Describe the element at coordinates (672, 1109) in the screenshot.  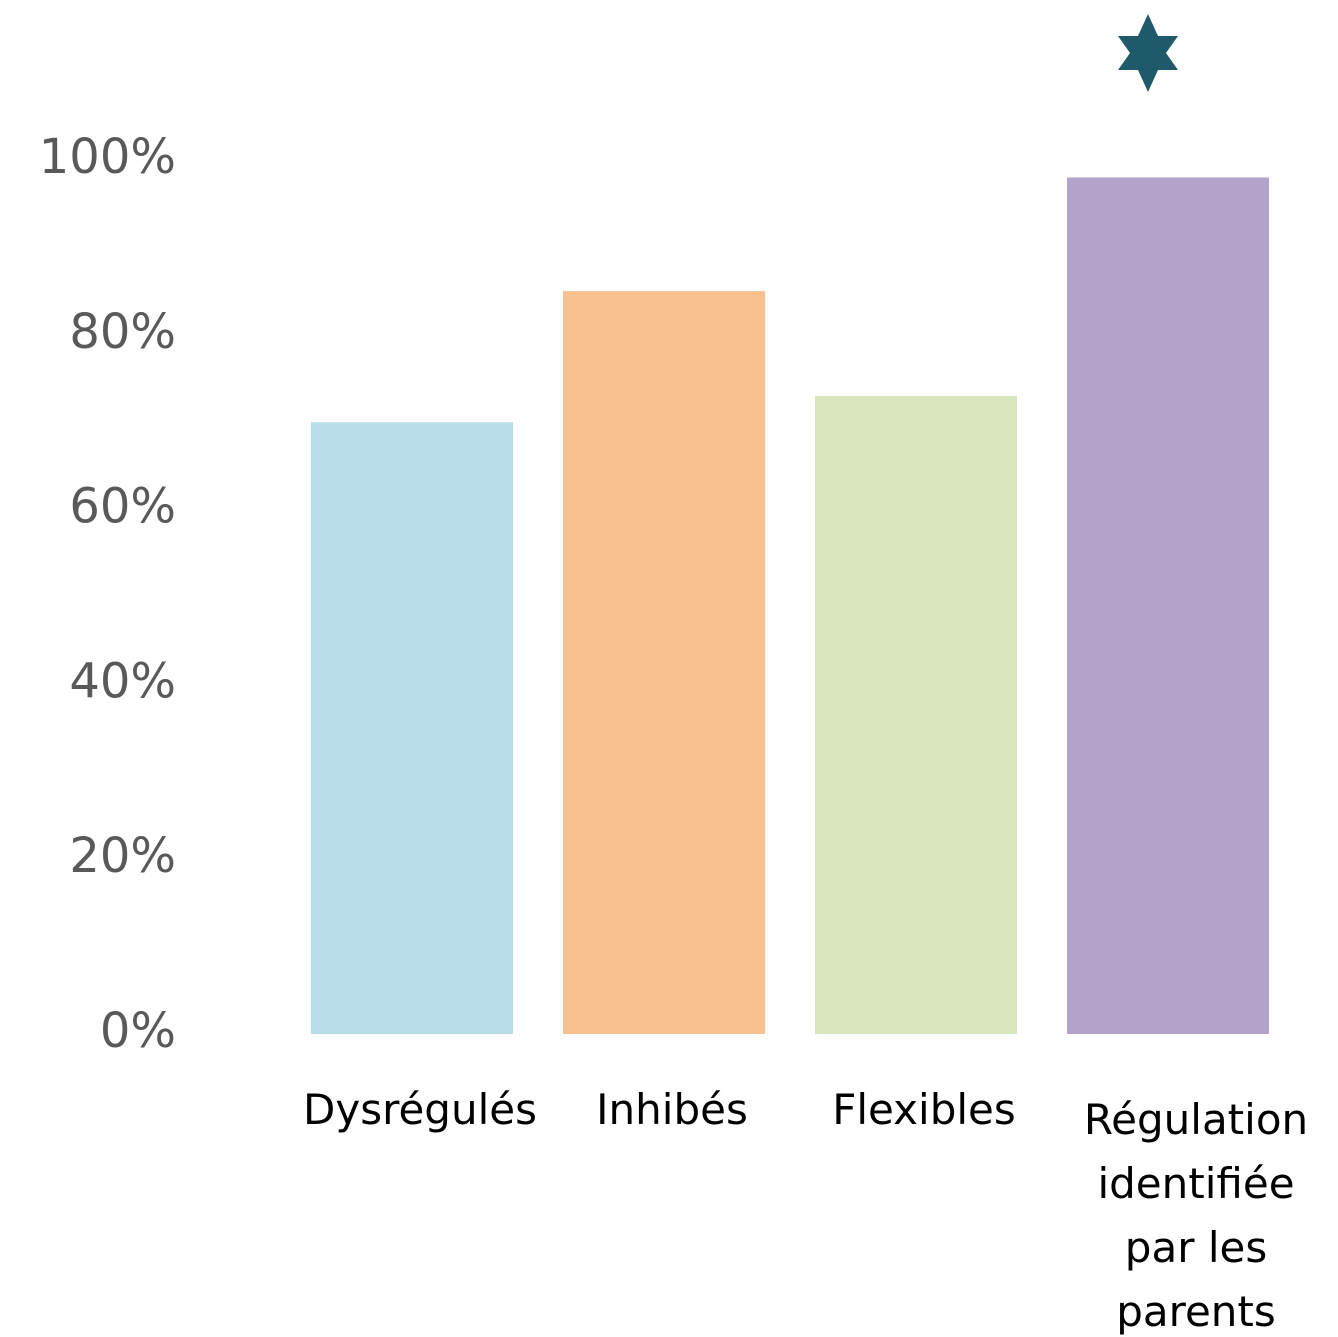
I see `x-tick-label: Inhibés` at that location.